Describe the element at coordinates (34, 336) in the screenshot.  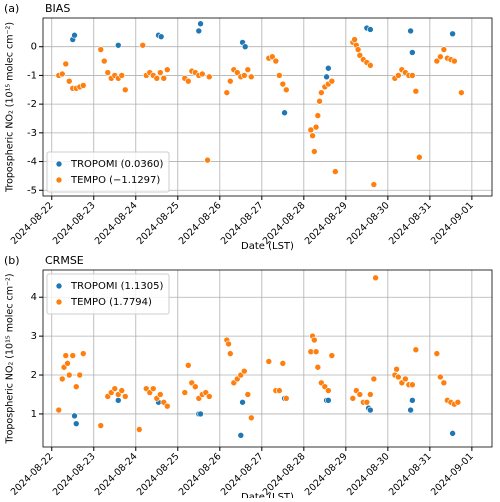
I see `y-tick-label: 3` at that location.